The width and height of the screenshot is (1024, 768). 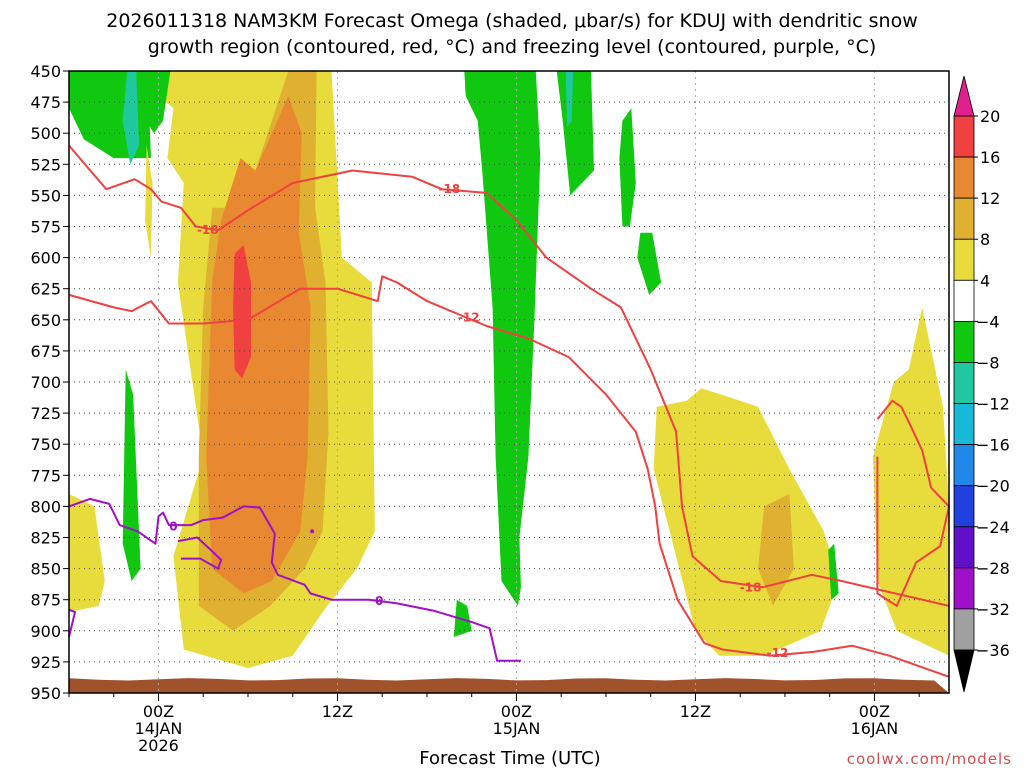 What do you see at coordinates (45, 195) in the screenshot?
I see `y-tick-label: 550` at bounding box center [45, 195].